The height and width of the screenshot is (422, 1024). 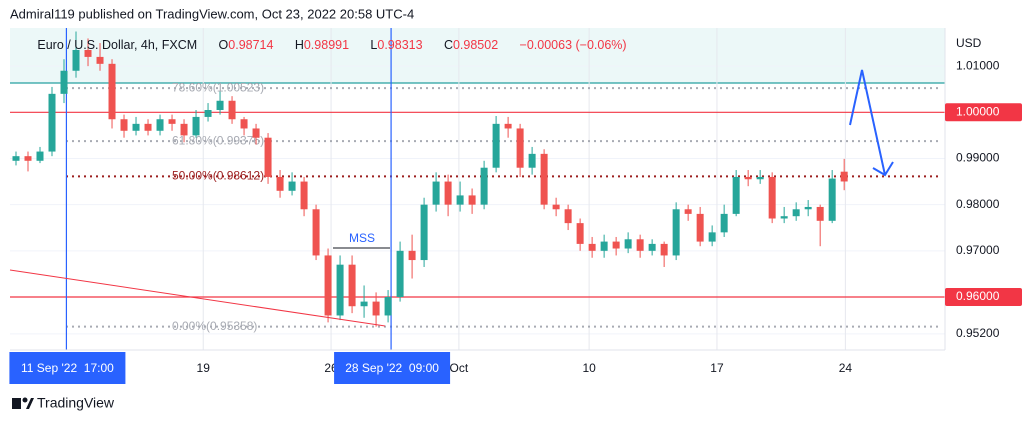 I want to click on ohlc-key: H, so click(x=299, y=45).